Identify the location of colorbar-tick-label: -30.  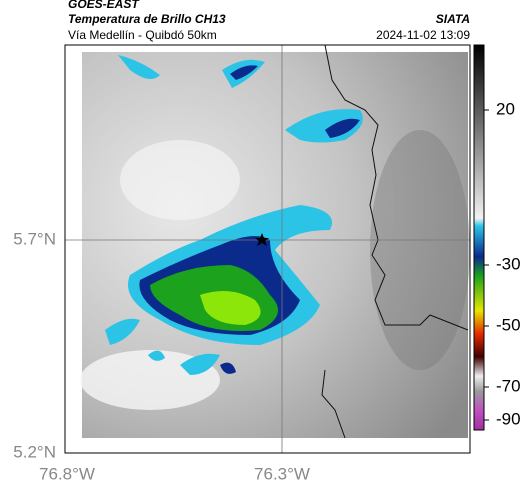
(508, 263).